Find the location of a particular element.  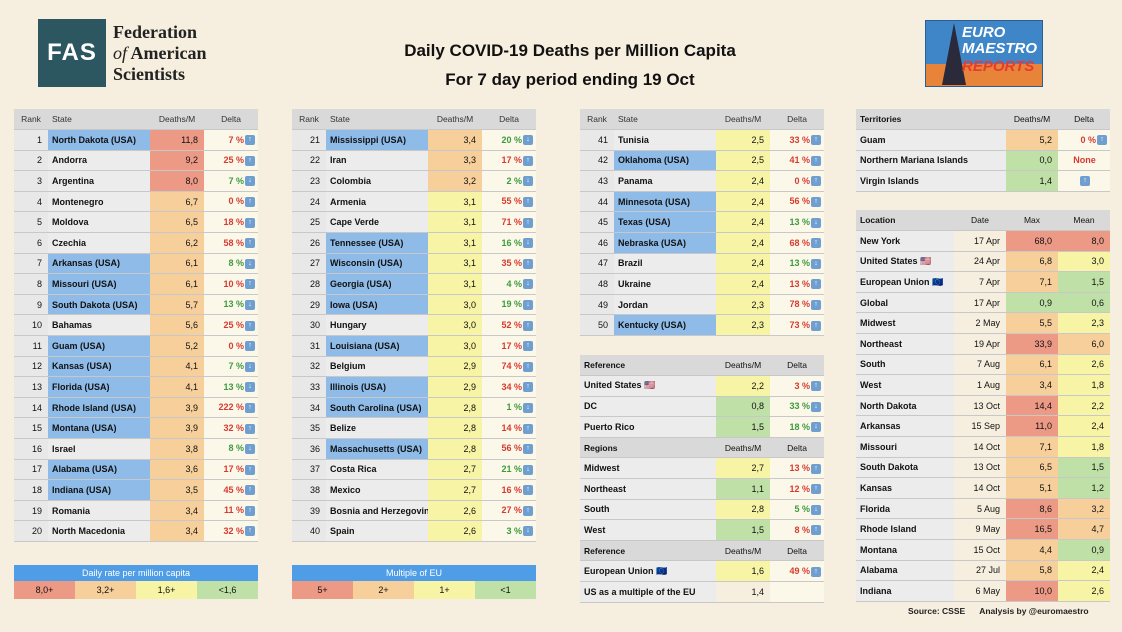

date-cell: 19 Apr is located at coordinates (980, 344).